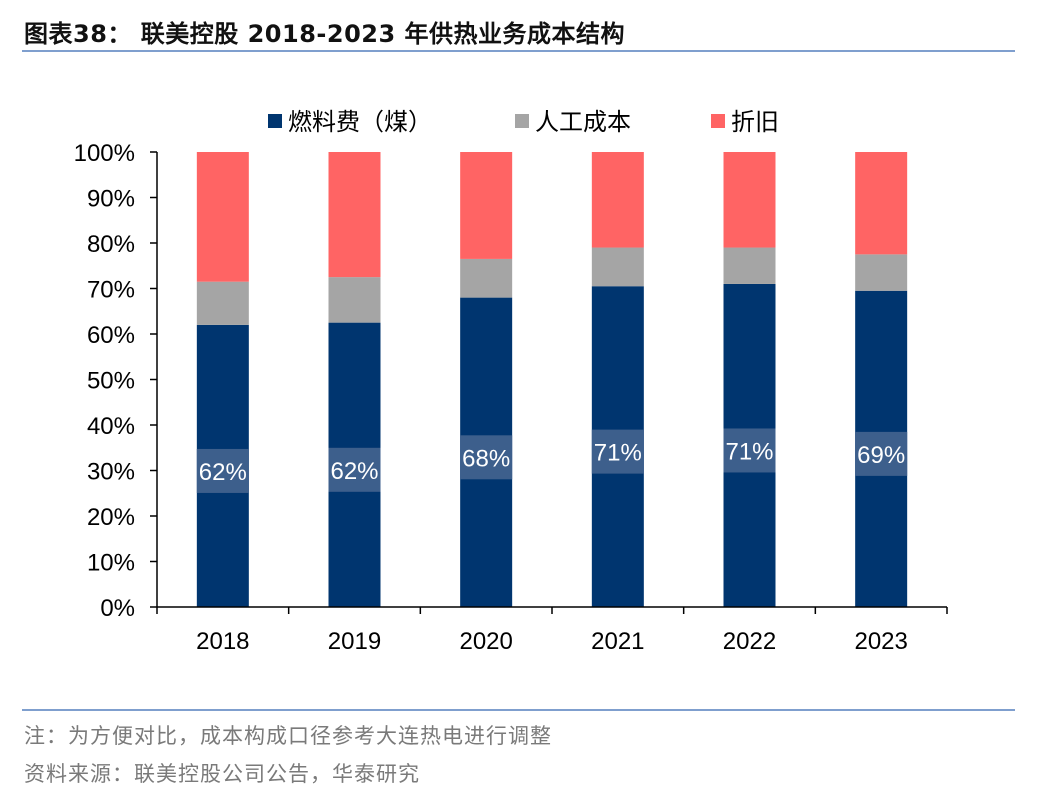 Image resolution: width=1048 pixels, height=800 pixels. I want to click on y-tick-label: 40%, so click(111, 426).